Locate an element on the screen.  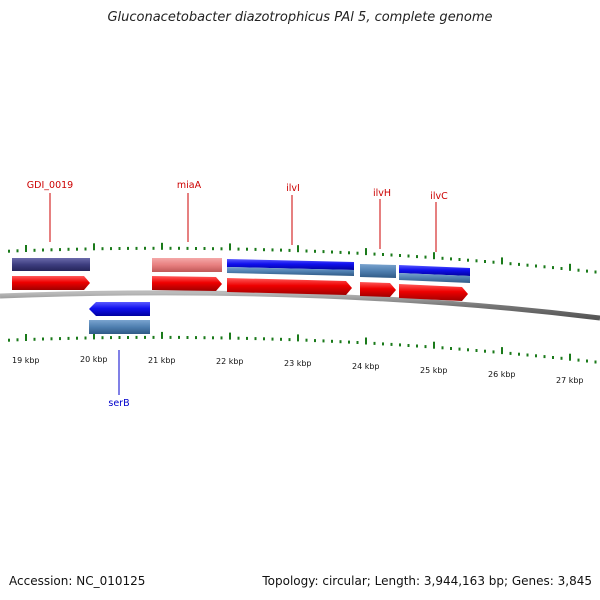
scale-label: 25 kbp is located at coordinates (434, 370).